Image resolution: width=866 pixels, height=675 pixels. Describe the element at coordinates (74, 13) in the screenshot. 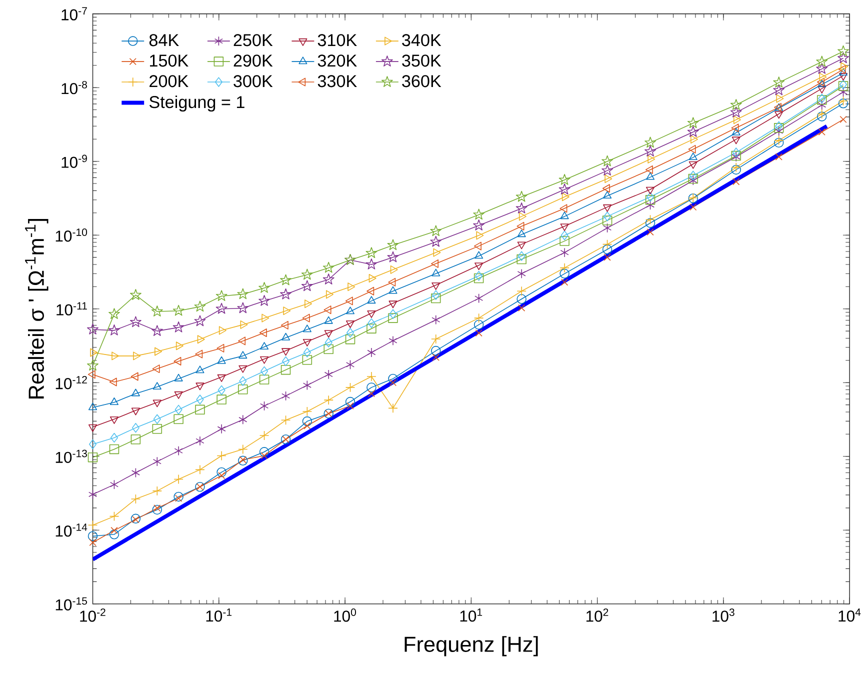

I see `y-tick-label: 10$^{-7}$` at that location.